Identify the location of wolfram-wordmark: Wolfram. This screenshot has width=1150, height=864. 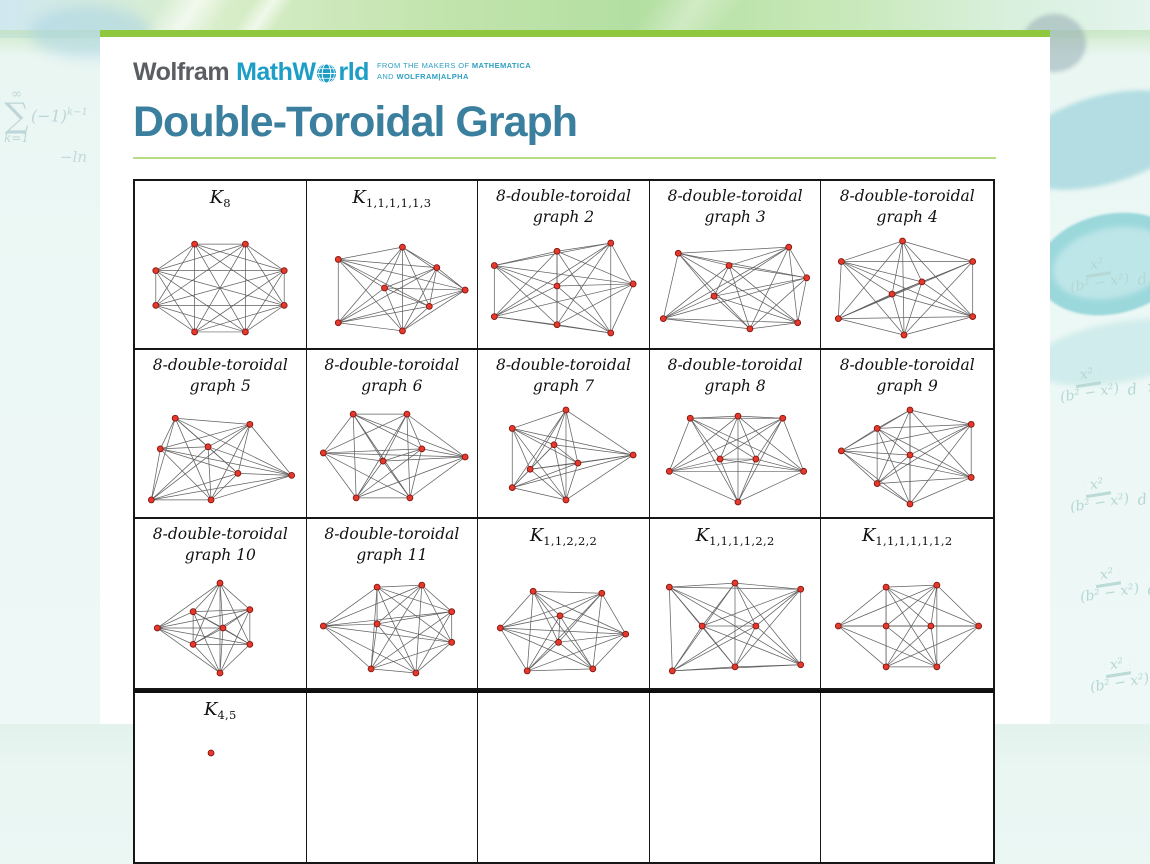
(181, 72).